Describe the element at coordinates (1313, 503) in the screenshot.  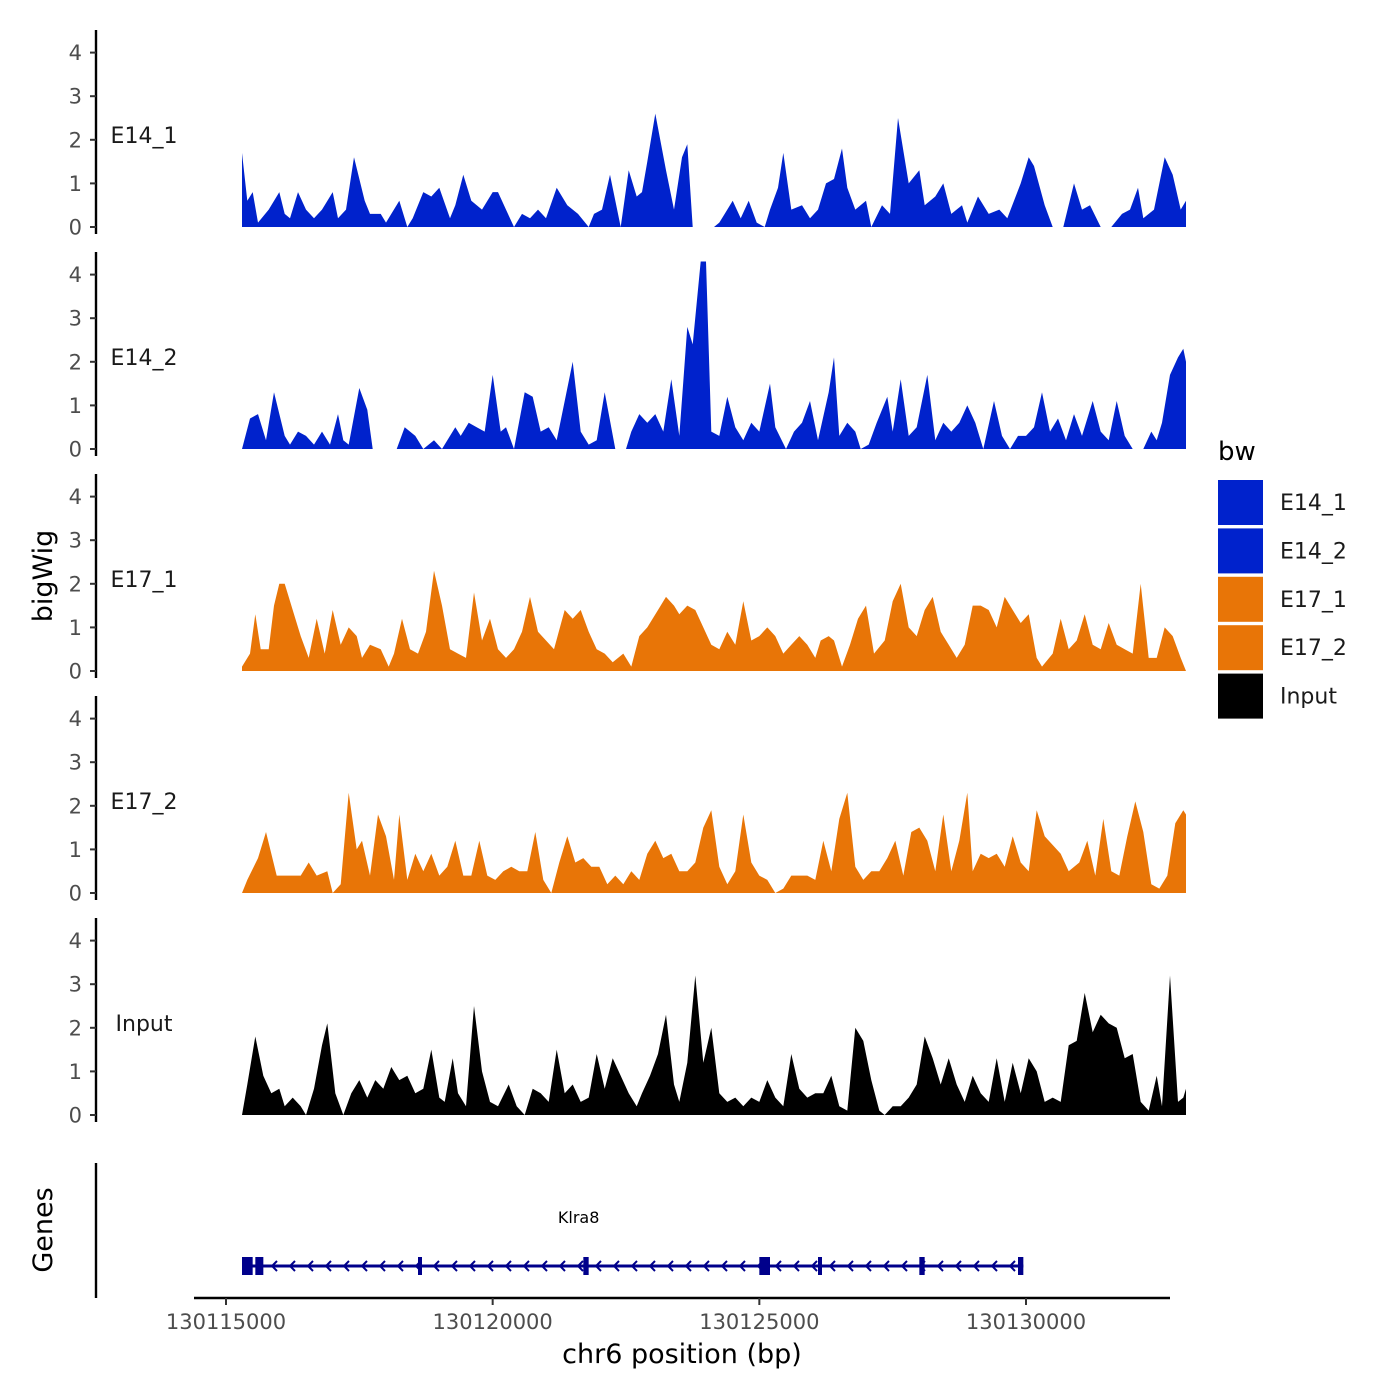
I see `legend-label: E14_1` at that location.